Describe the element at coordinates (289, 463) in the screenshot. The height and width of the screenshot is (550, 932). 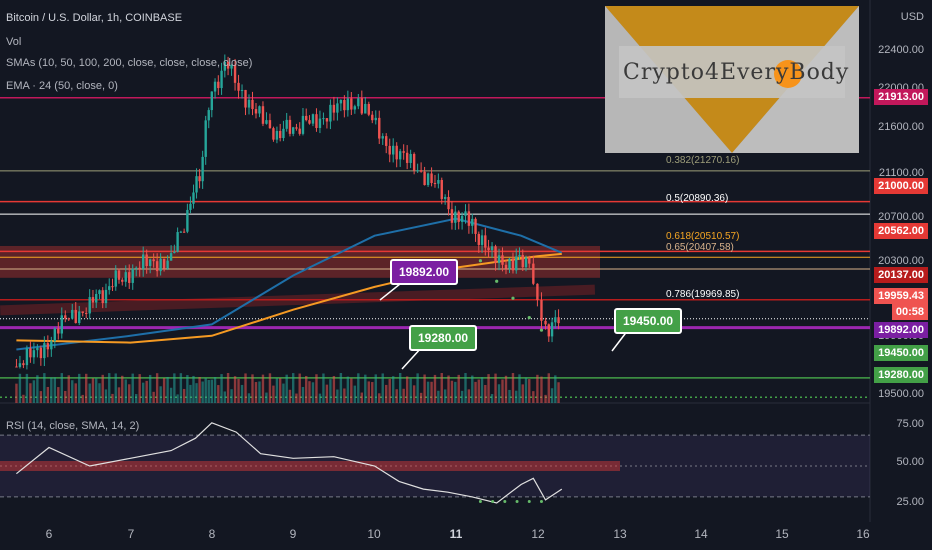
I see `rsi-line` at that location.